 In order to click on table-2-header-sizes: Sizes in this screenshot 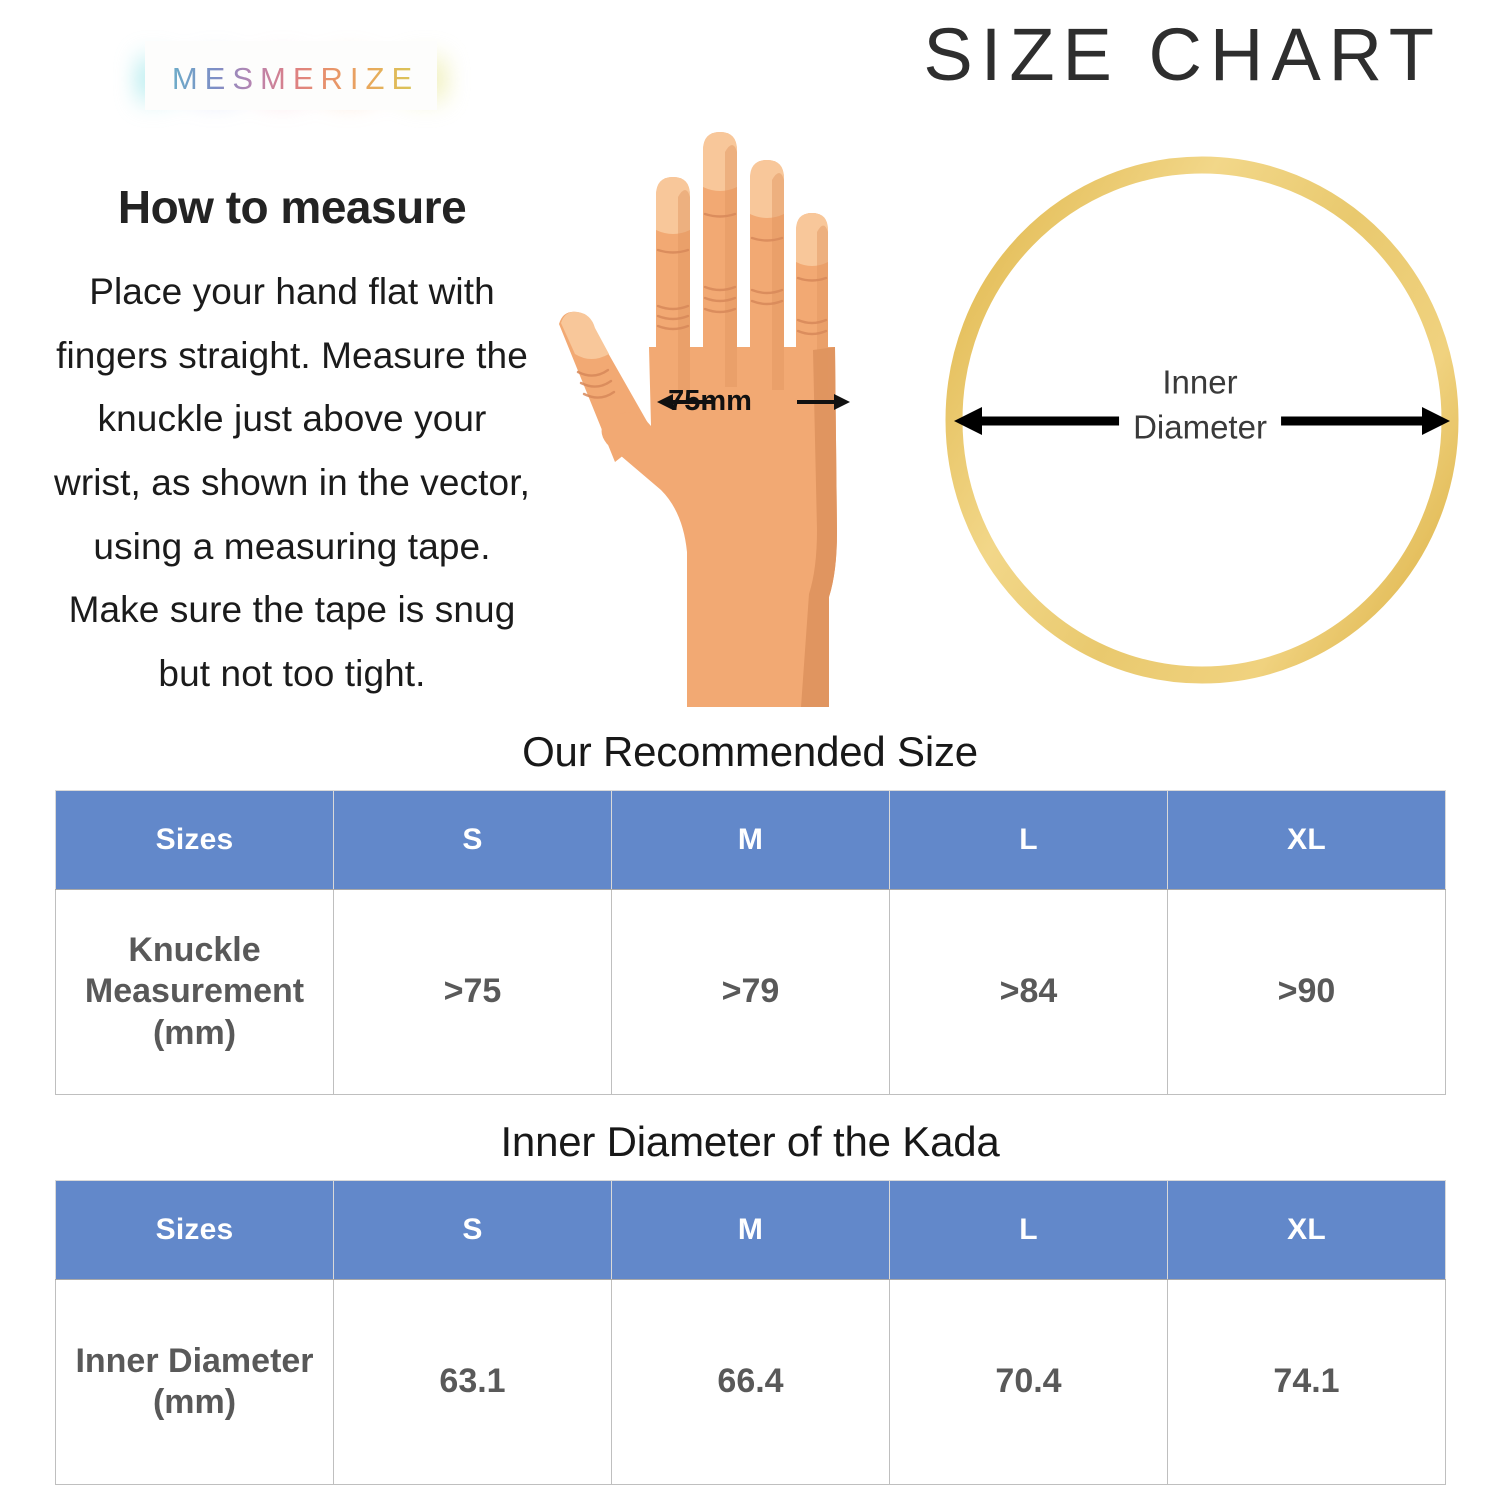, I will do `click(194, 1230)`.